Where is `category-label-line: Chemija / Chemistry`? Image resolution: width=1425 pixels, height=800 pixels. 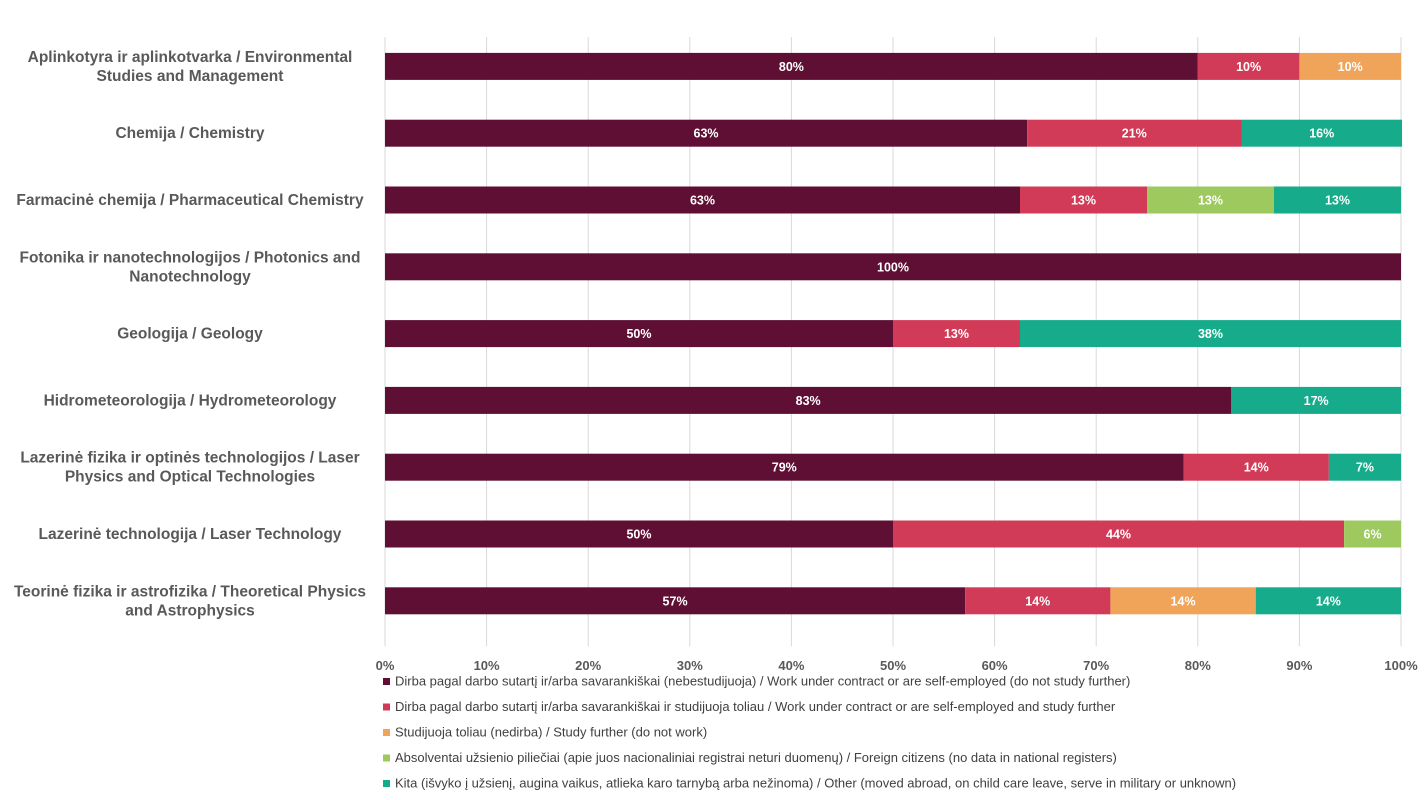
category-label-line: Chemija / Chemistry is located at coordinates (189, 133).